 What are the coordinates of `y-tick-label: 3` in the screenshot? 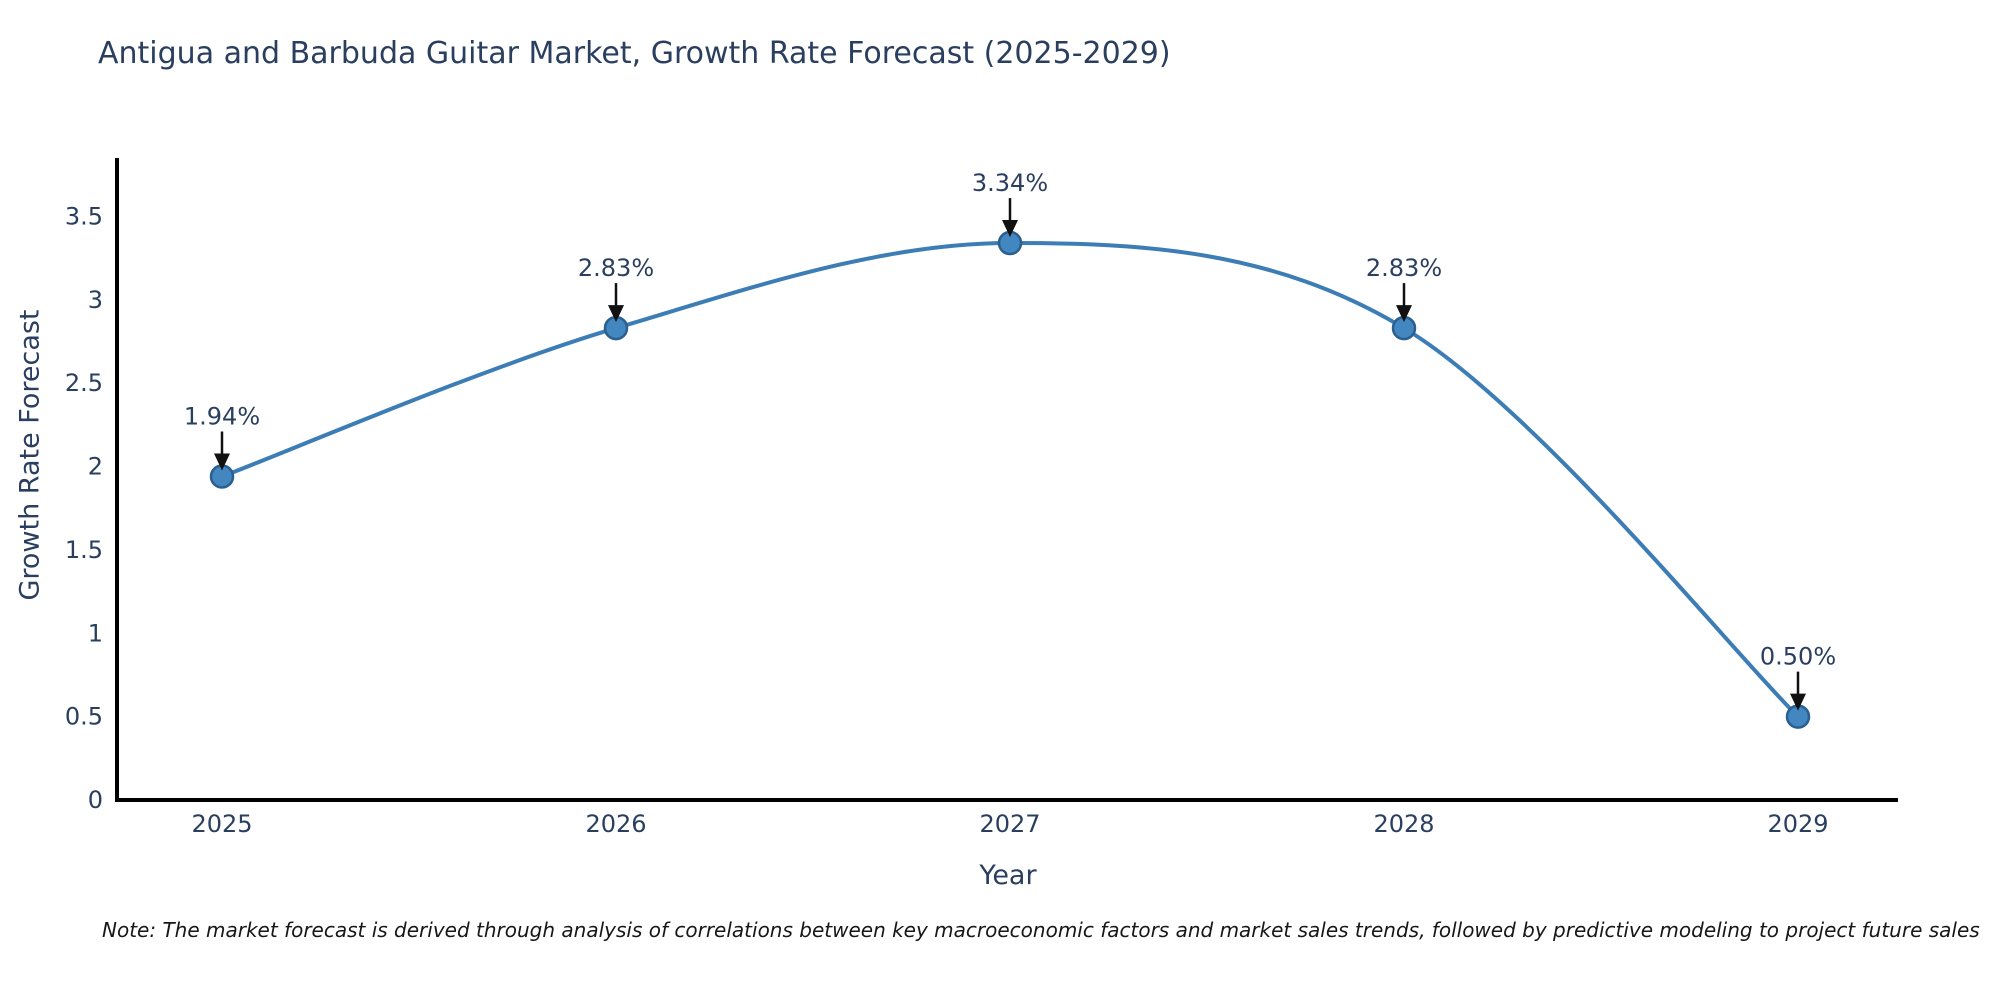 It's located at (95, 300).